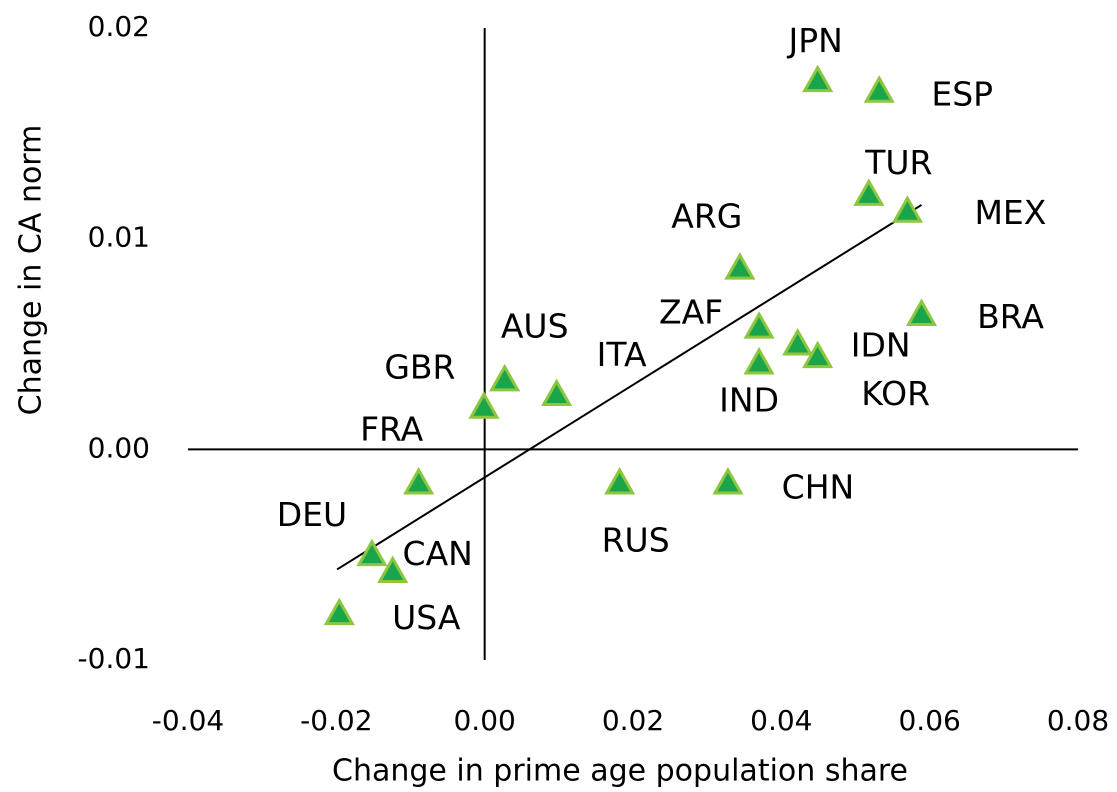  I want to click on point-label: IND, so click(749, 399).